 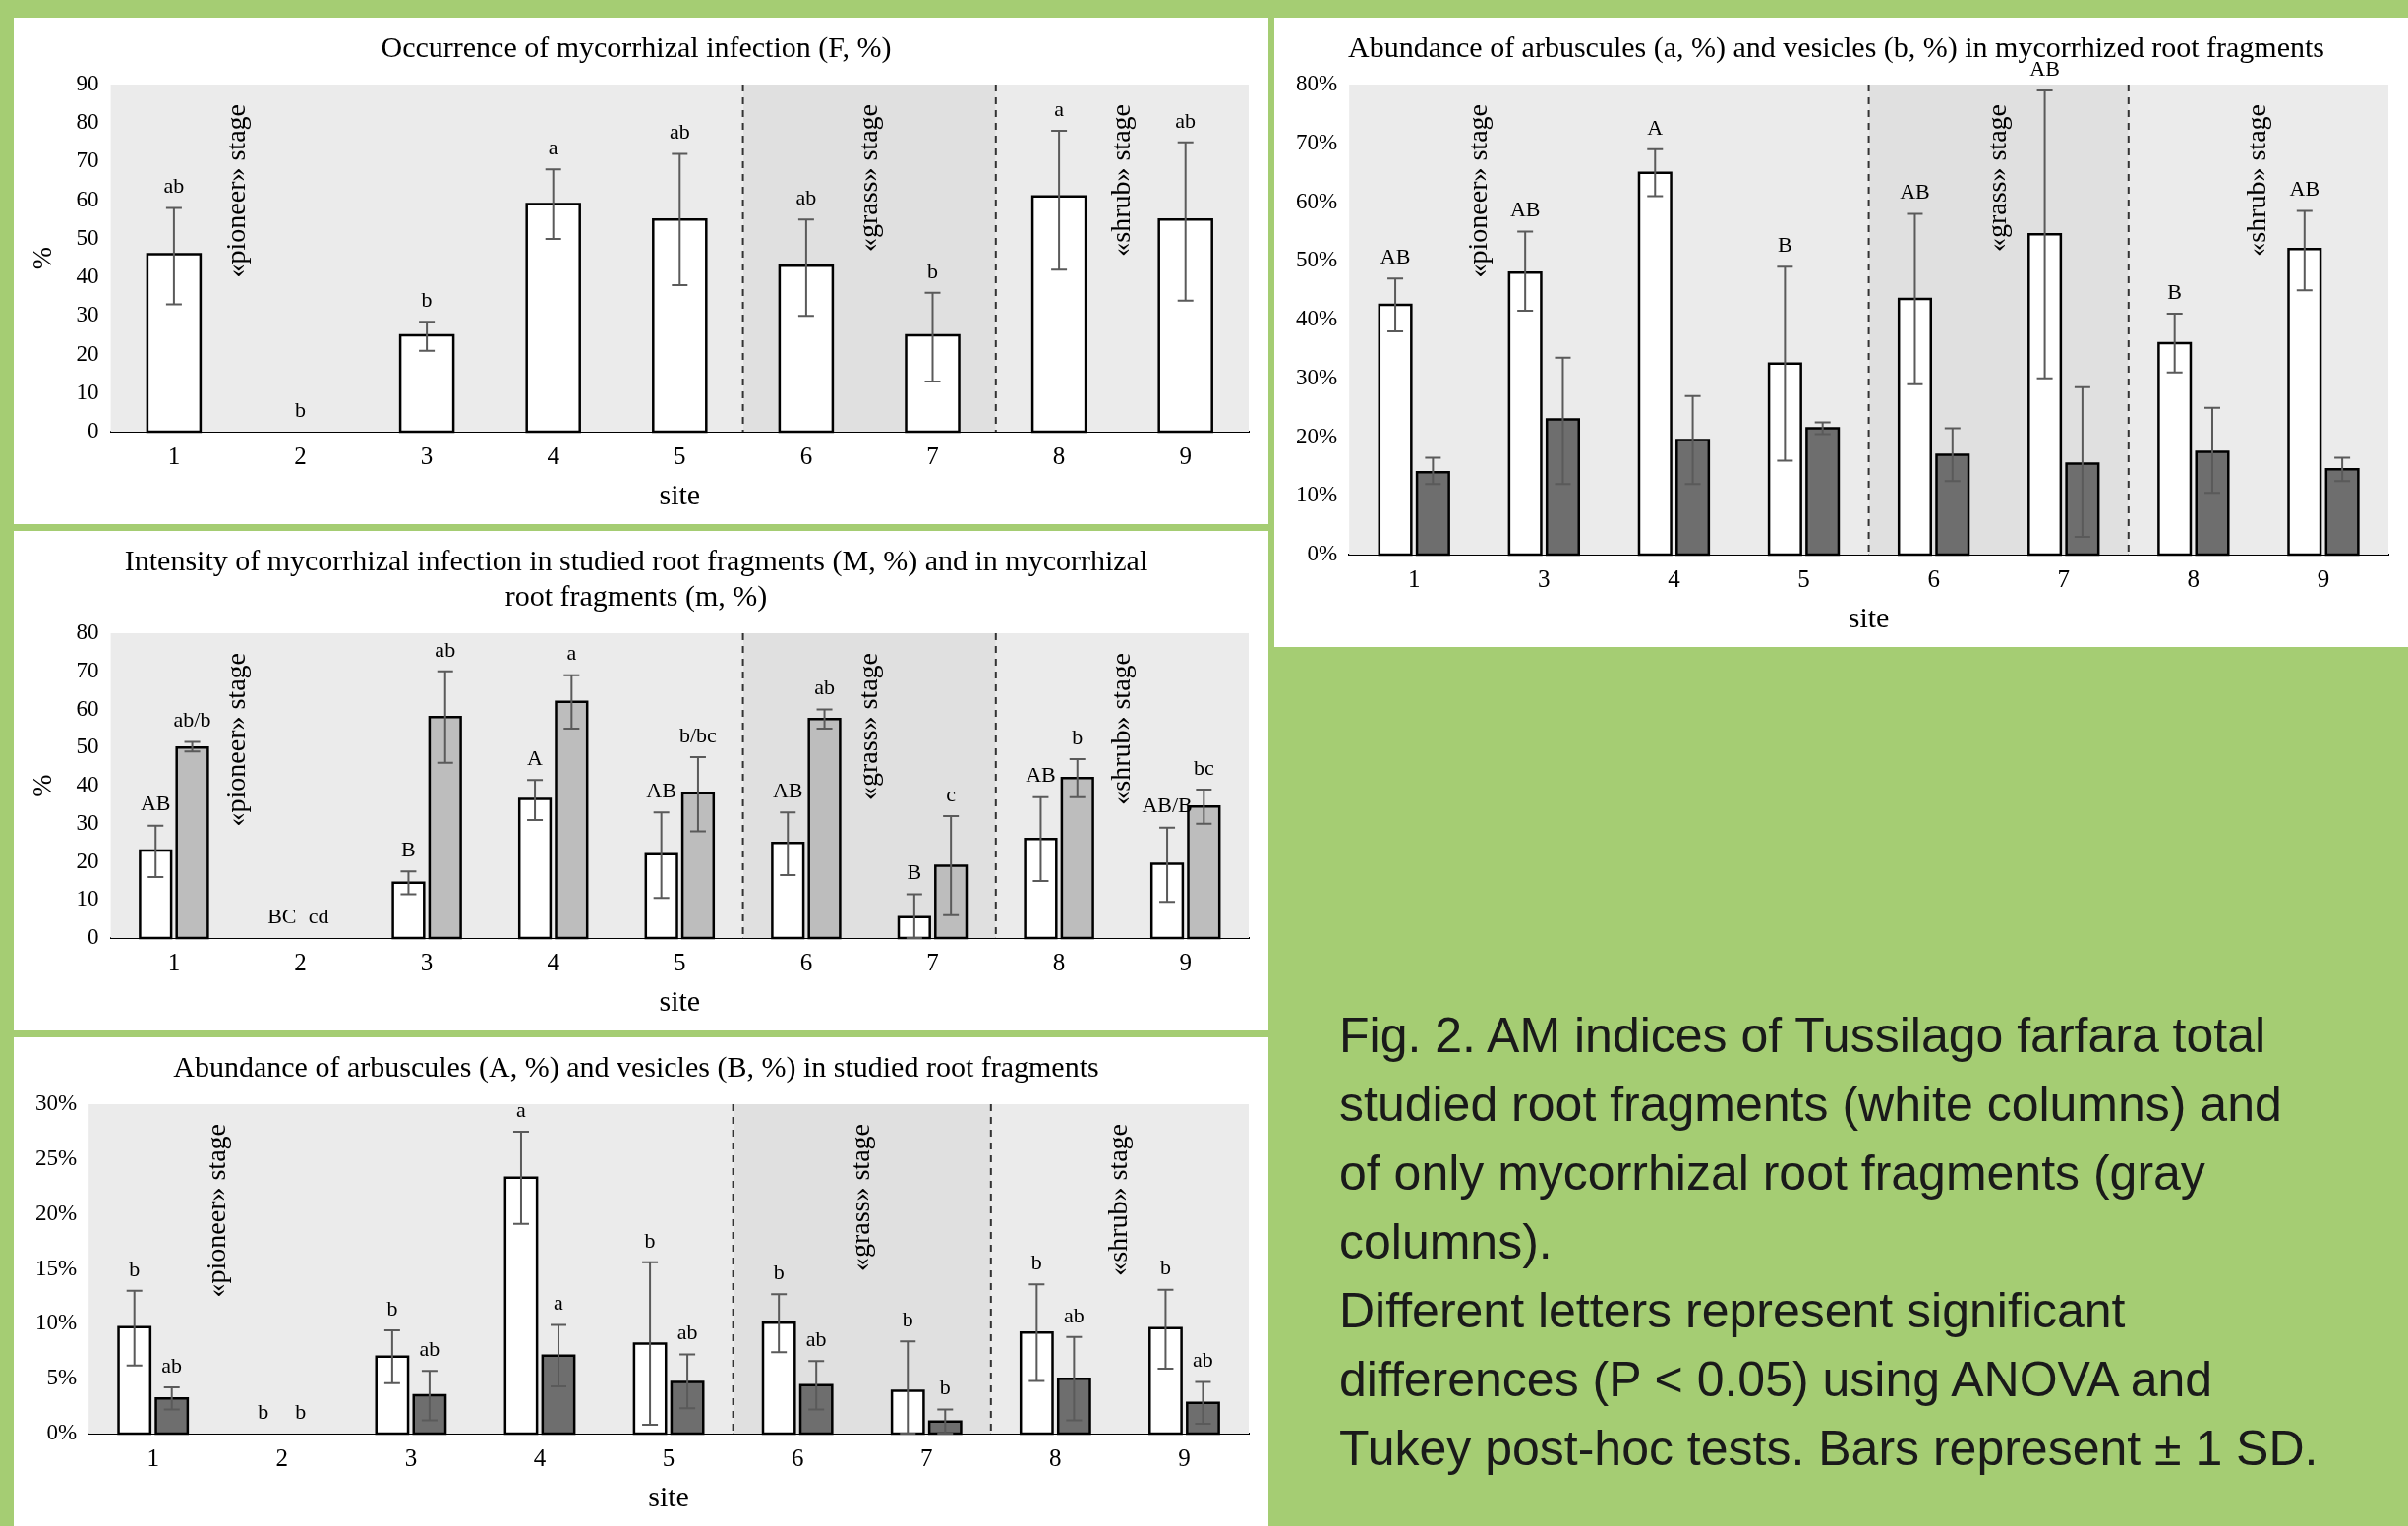 What do you see at coordinates (1316, 141) in the screenshot?
I see `y-tick-label: 70%` at bounding box center [1316, 141].